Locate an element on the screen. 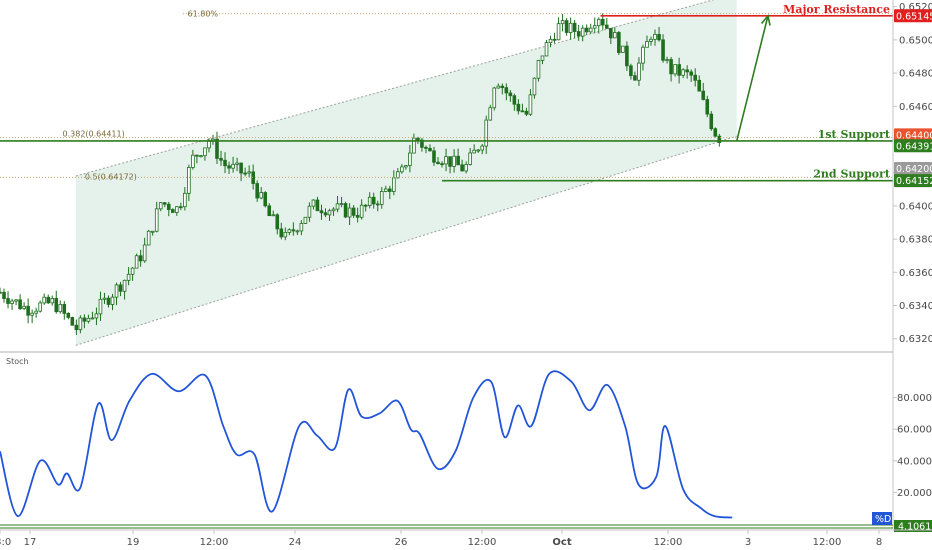 The image size is (932, 550). support2-price-badge is located at coordinates (913, 181).